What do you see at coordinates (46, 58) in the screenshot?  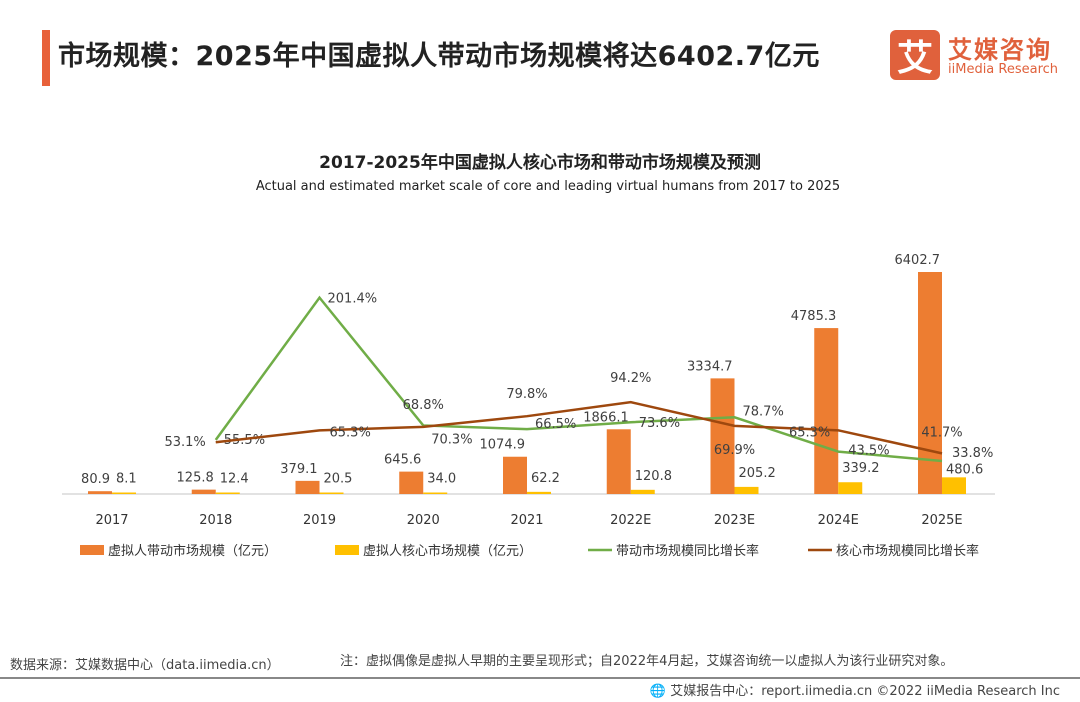 I see `title-accent-bar` at bounding box center [46, 58].